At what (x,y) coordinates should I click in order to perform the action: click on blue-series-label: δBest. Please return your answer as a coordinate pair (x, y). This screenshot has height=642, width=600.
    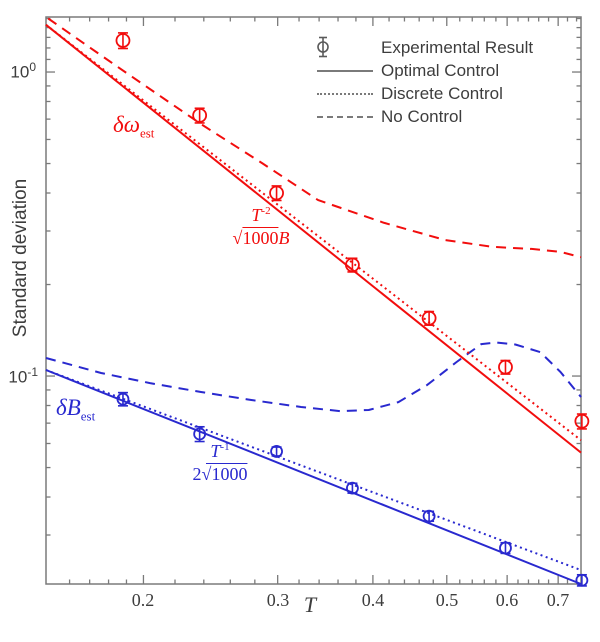
    Looking at the image, I should click on (76, 409).